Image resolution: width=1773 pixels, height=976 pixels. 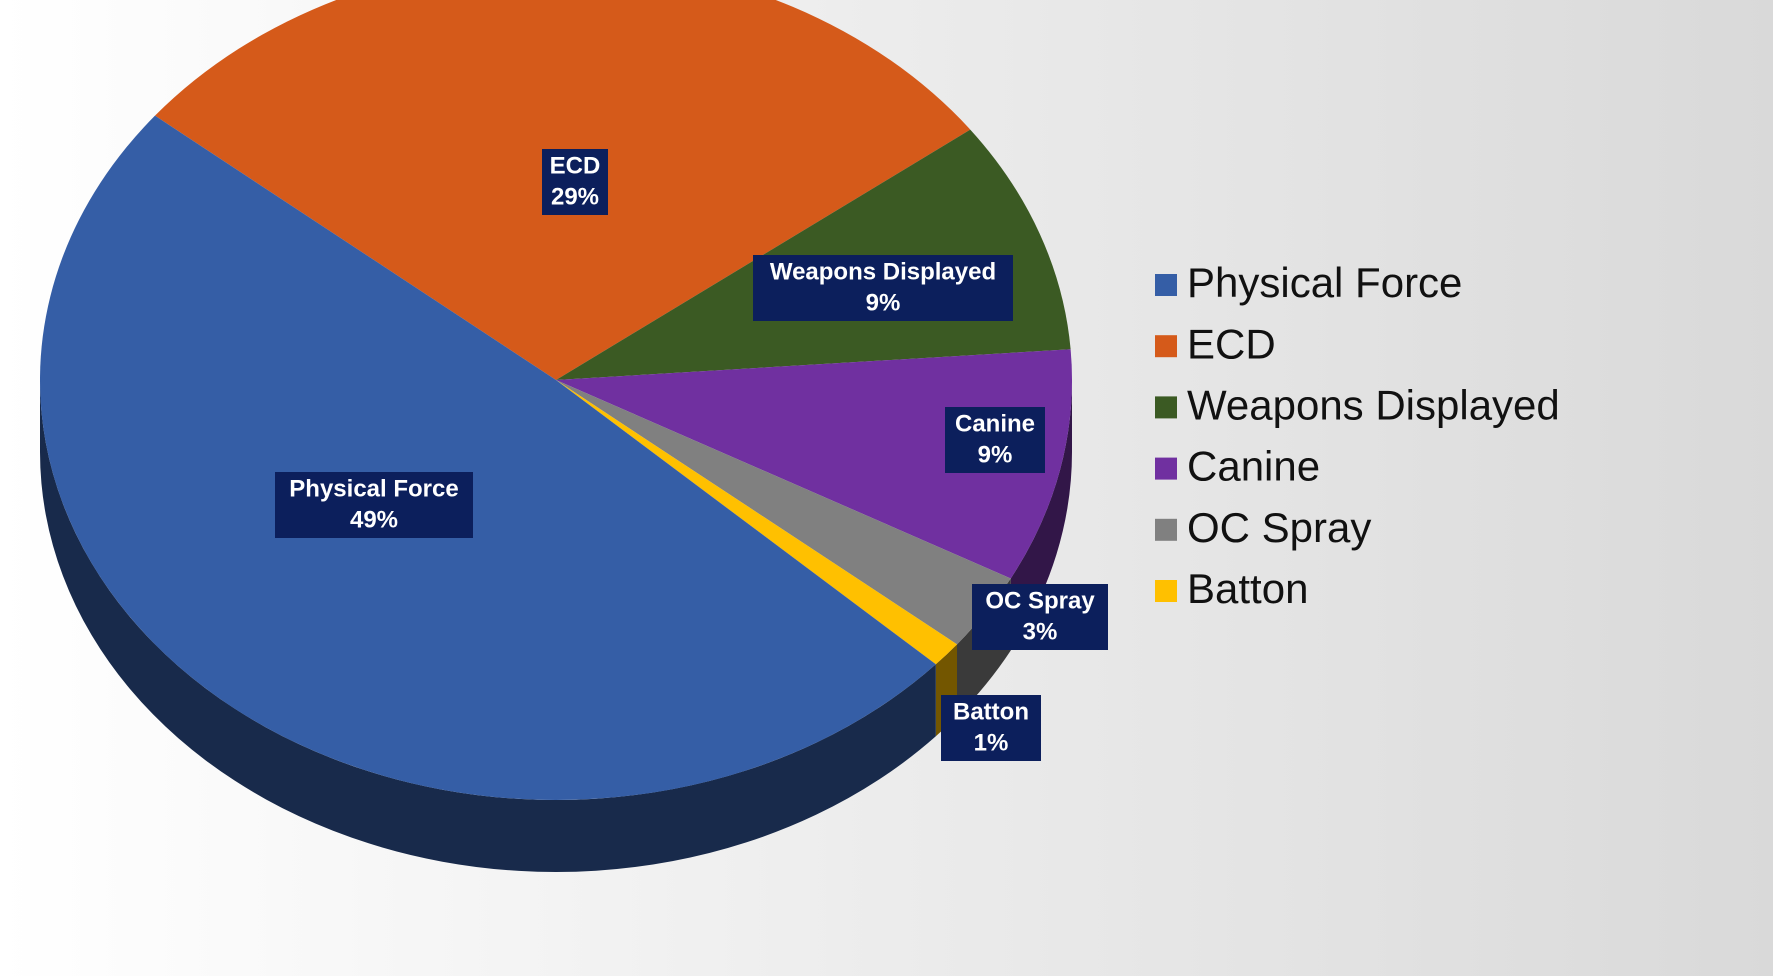 What do you see at coordinates (374, 519) in the screenshot?
I see `label-value: 49%` at bounding box center [374, 519].